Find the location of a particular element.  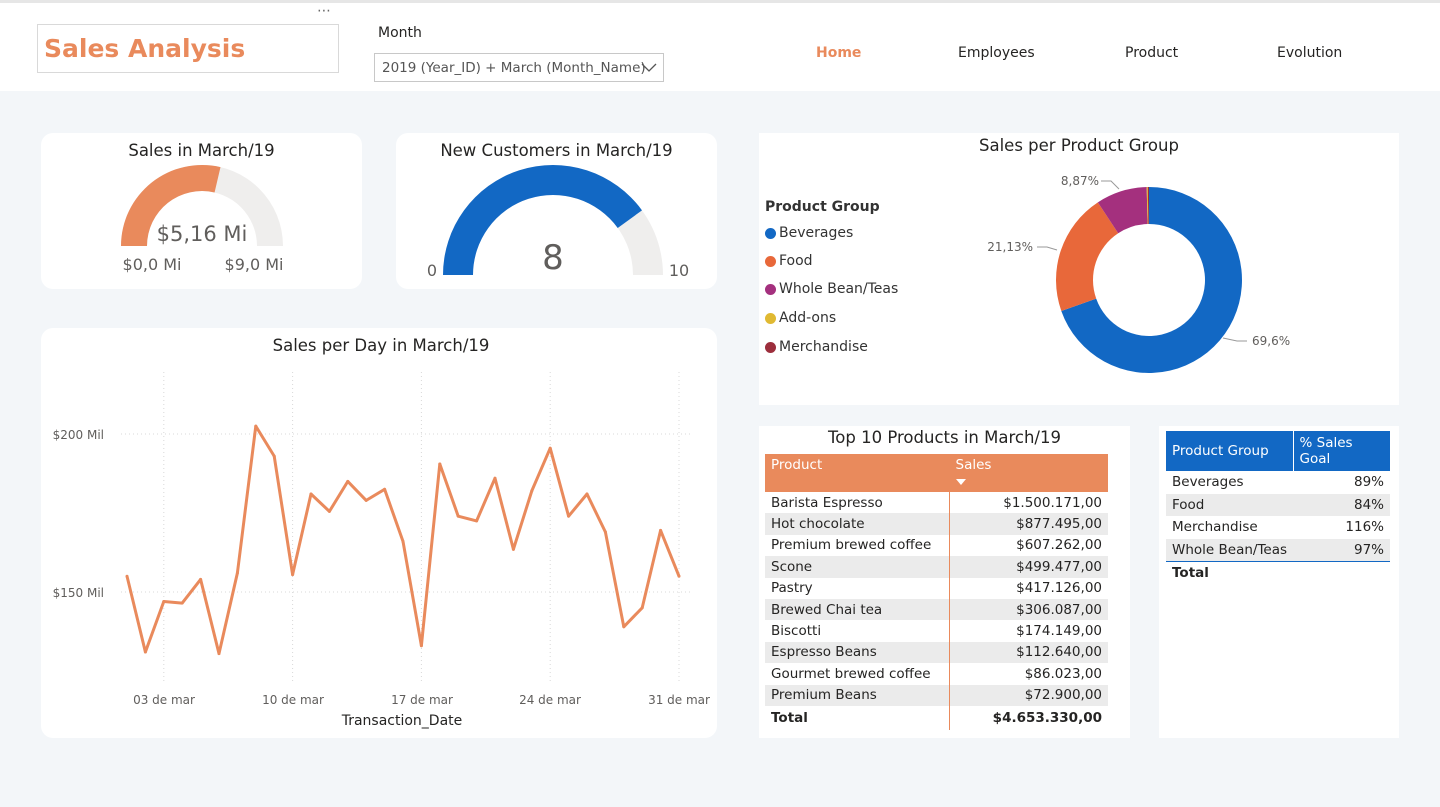

table-row: Scone $499.477,00 is located at coordinates (936, 567).